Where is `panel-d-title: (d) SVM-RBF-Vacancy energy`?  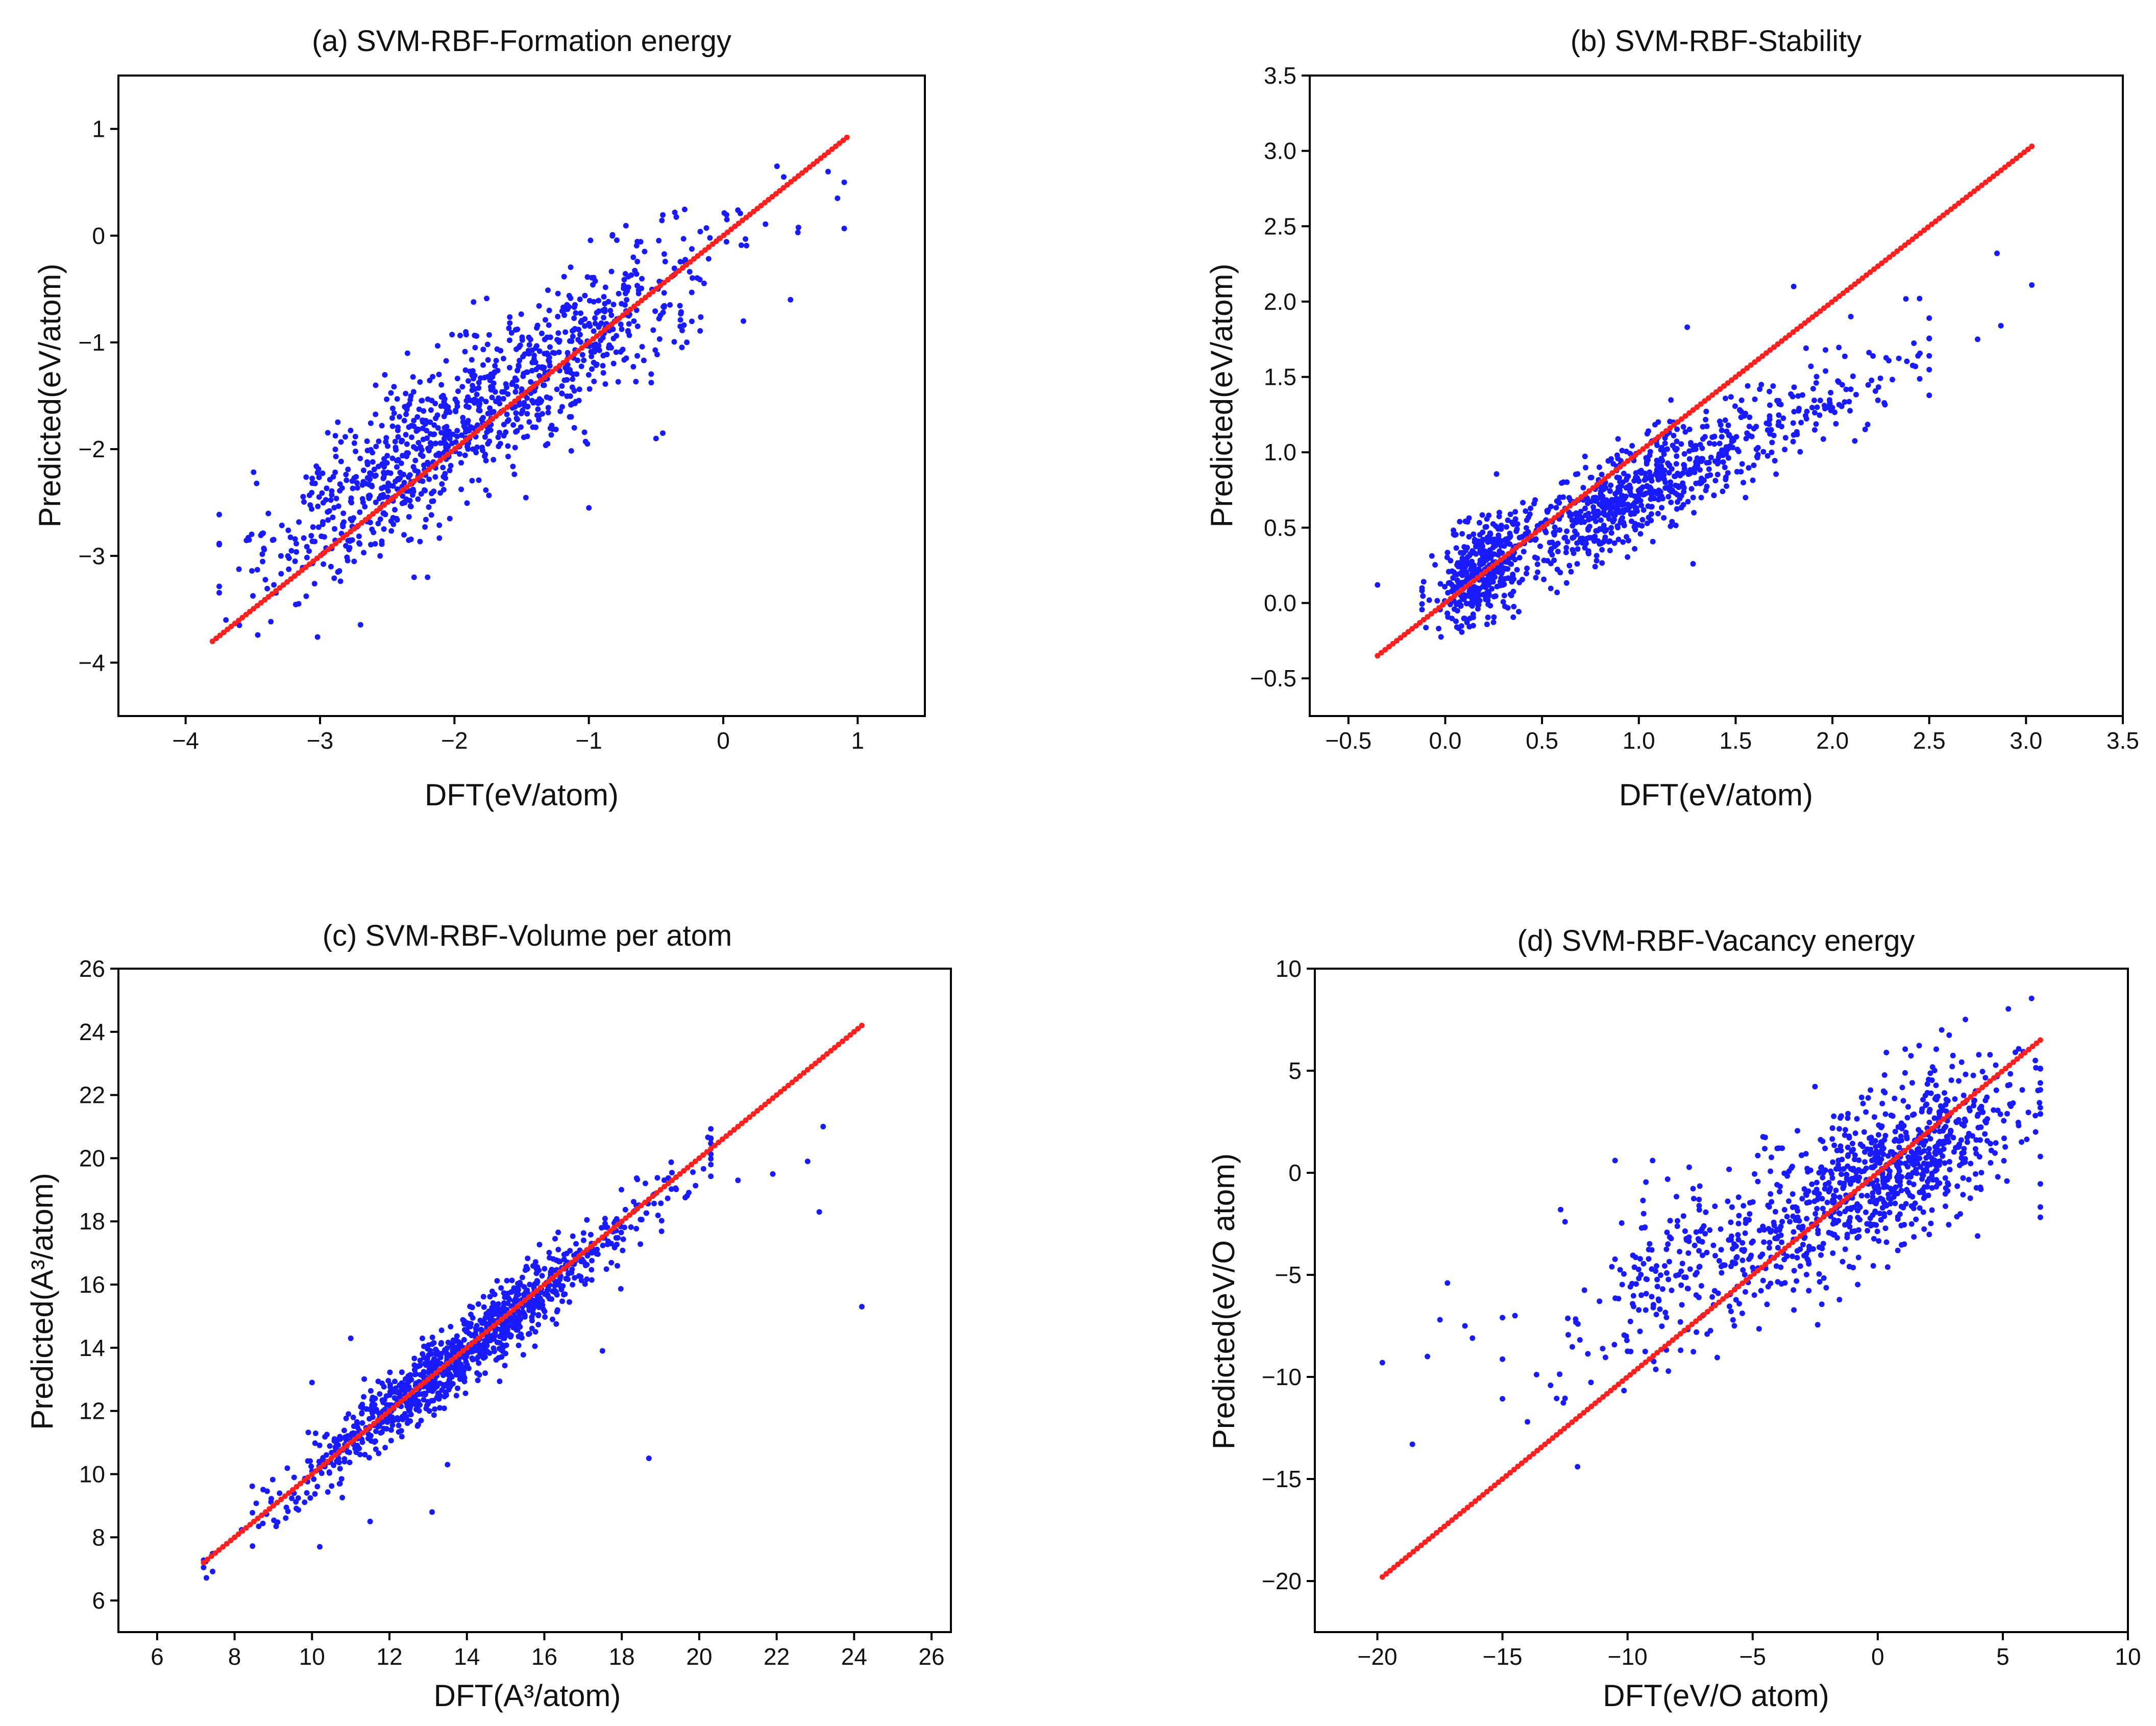
panel-d-title: (d) SVM-RBF-Vacancy energy is located at coordinates (1716, 940).